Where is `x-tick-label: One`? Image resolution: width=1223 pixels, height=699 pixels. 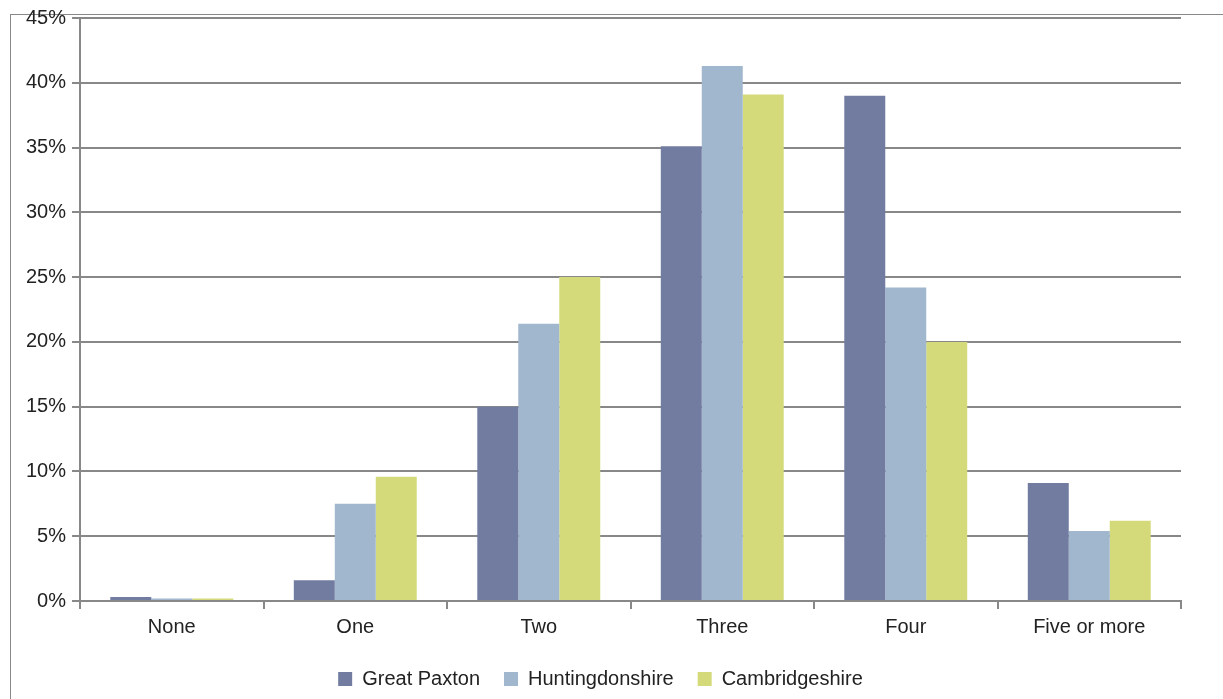
x-tick-label: One is located at coordinates (355, 625).